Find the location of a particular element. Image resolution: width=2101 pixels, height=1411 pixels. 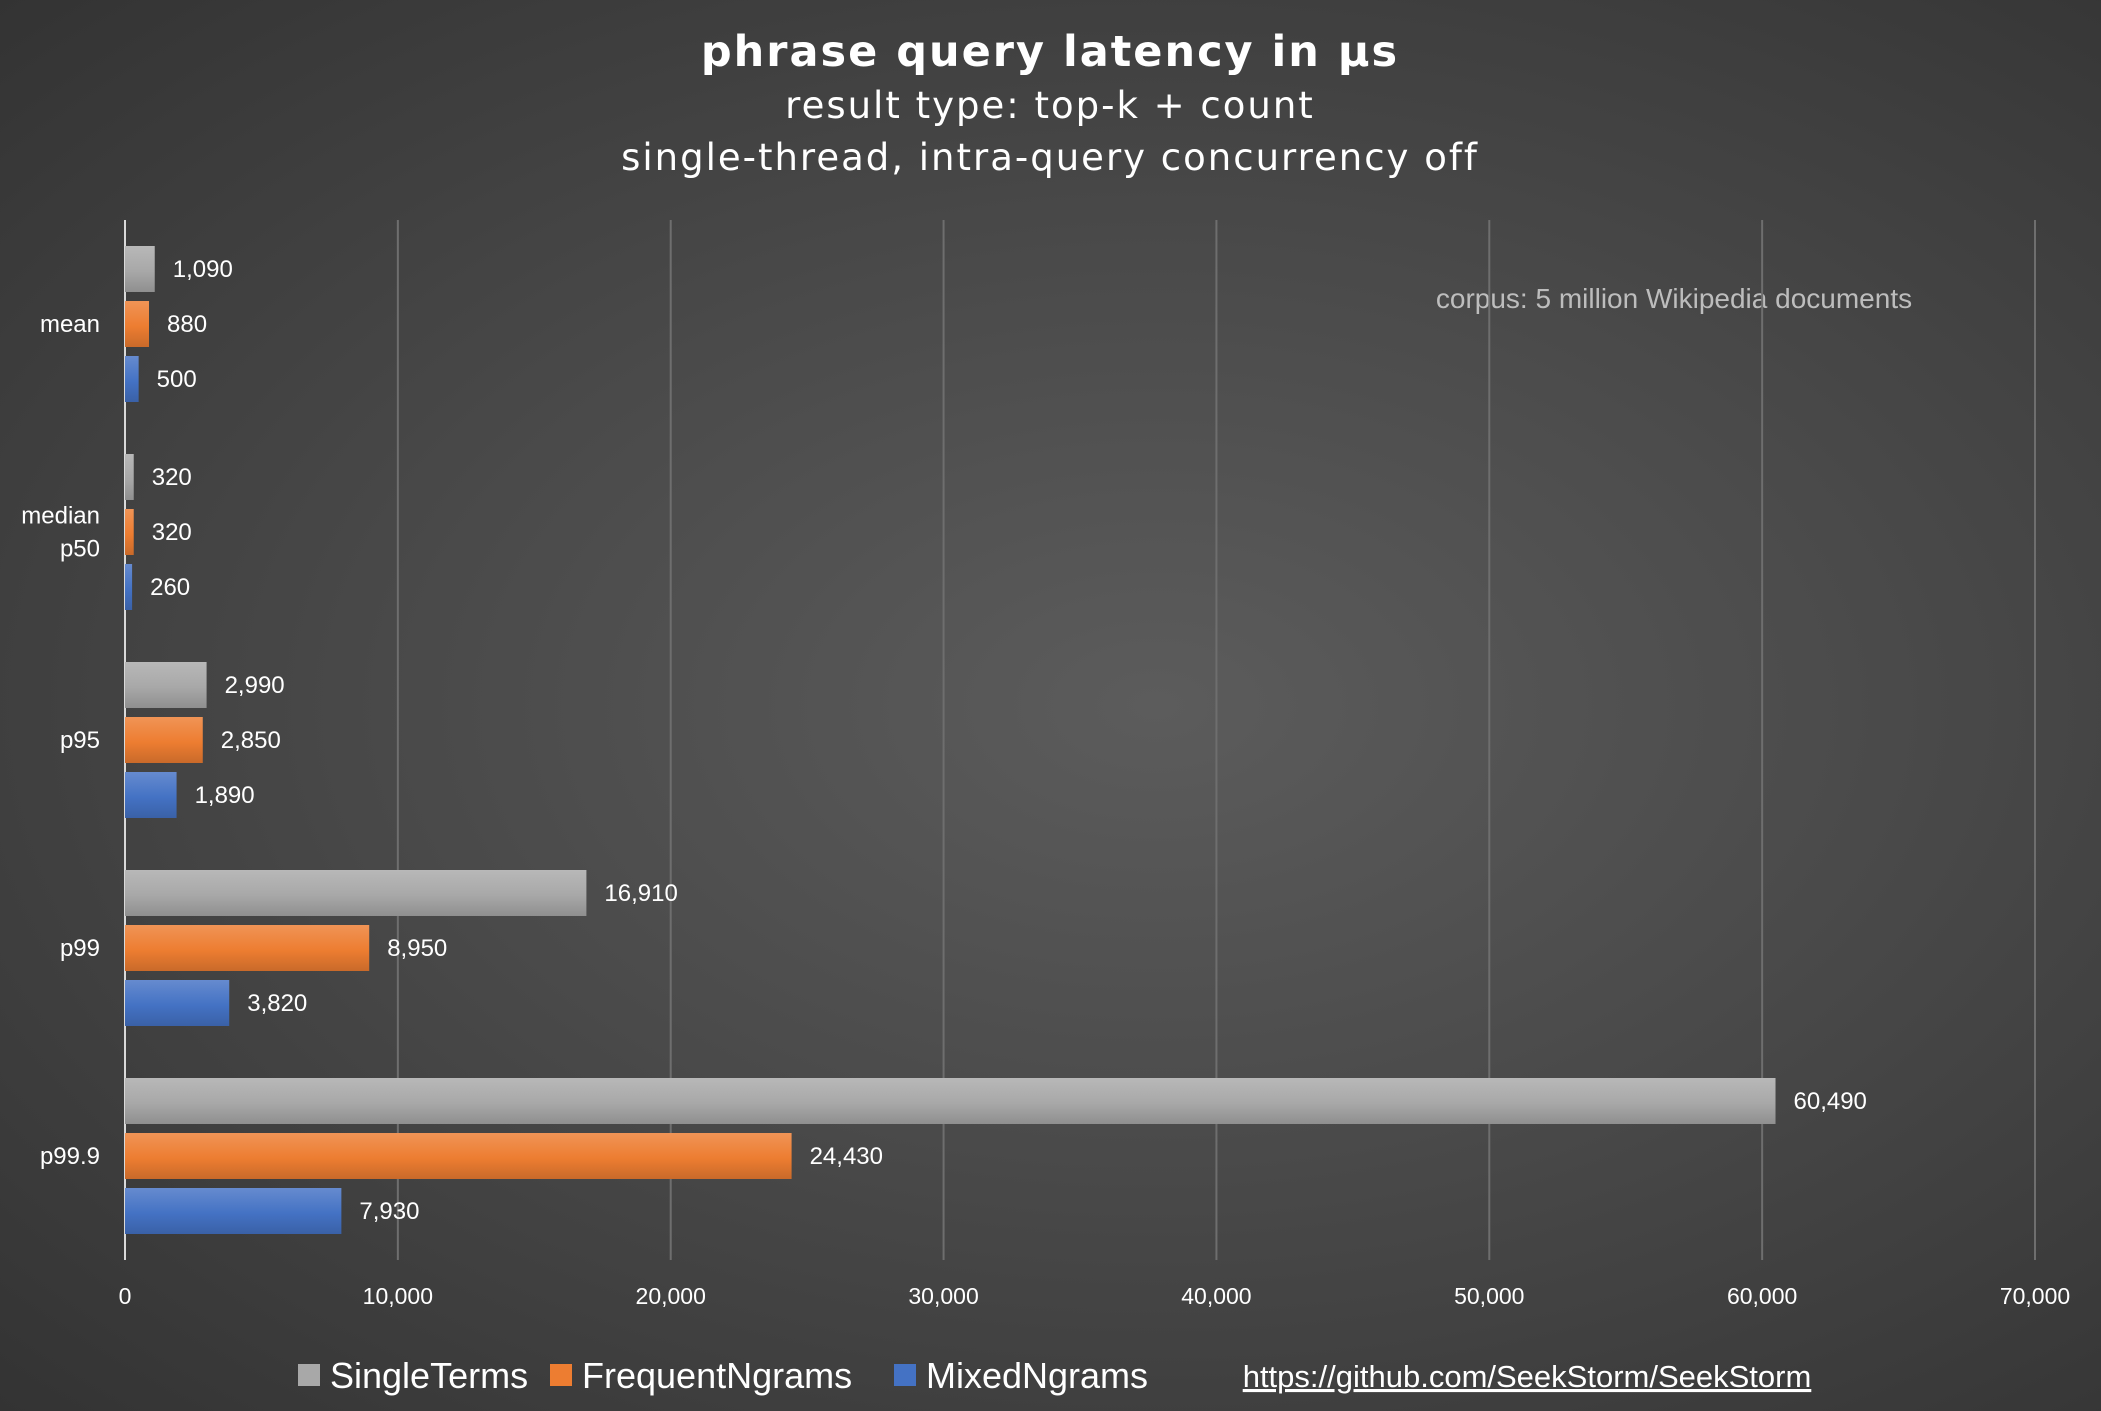

x-tick-label-50000: 50,000 is located at coordinates (1489, 1296).